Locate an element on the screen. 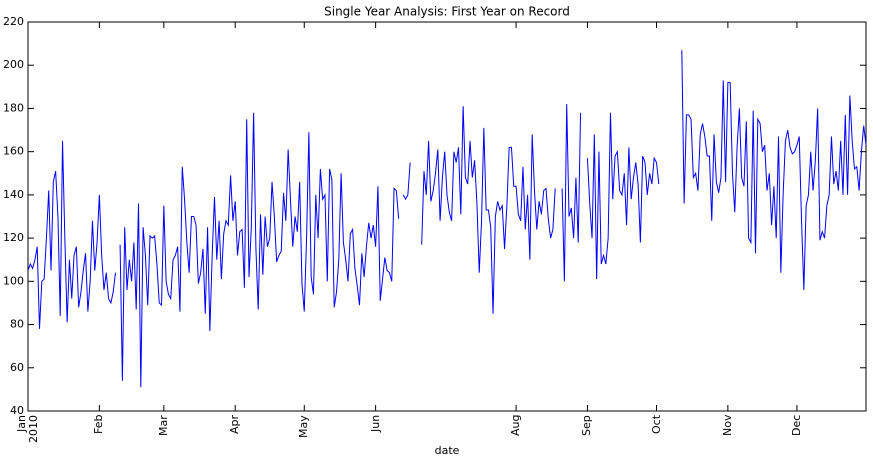 Image resolution: width=873 pixels, height=462 pixels. y-tick-label: 100 is located at coordinates (13, 280).